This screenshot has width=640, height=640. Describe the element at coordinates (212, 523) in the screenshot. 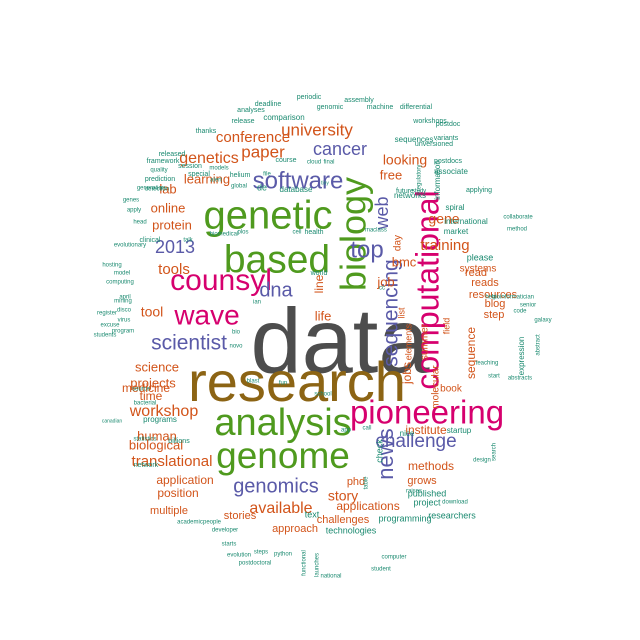

I see `word-people: people` at that location.